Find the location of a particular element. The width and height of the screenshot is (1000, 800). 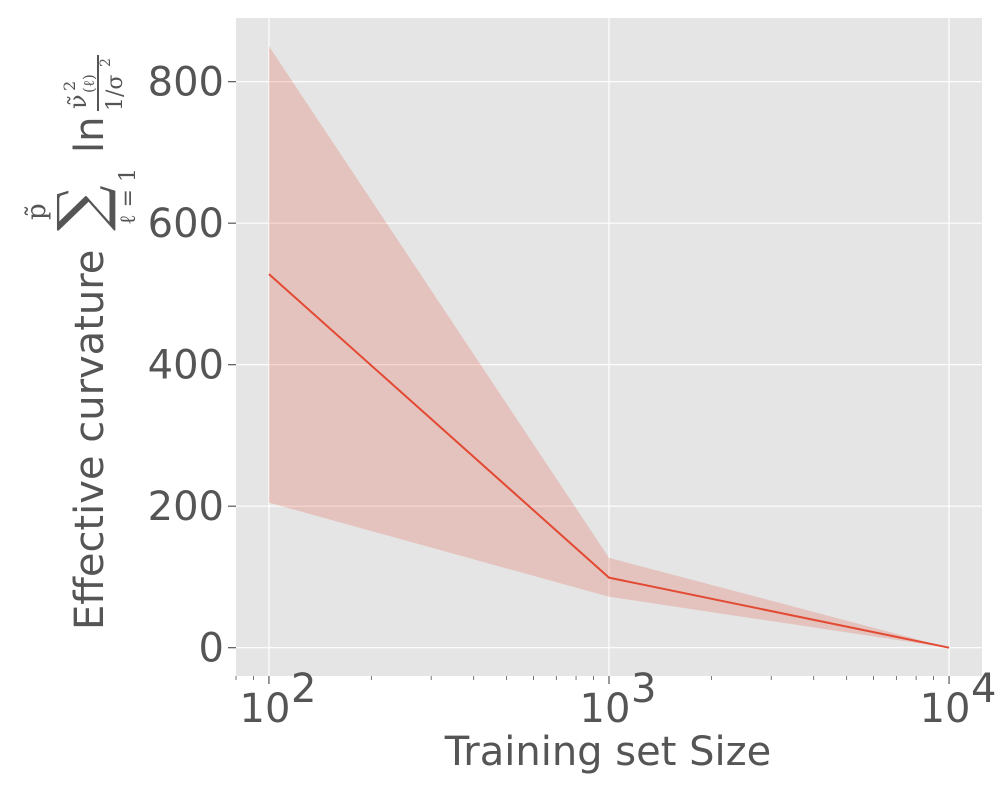

sum-lower-limit: ℓ = 1 is located at coordinates (128, 196).